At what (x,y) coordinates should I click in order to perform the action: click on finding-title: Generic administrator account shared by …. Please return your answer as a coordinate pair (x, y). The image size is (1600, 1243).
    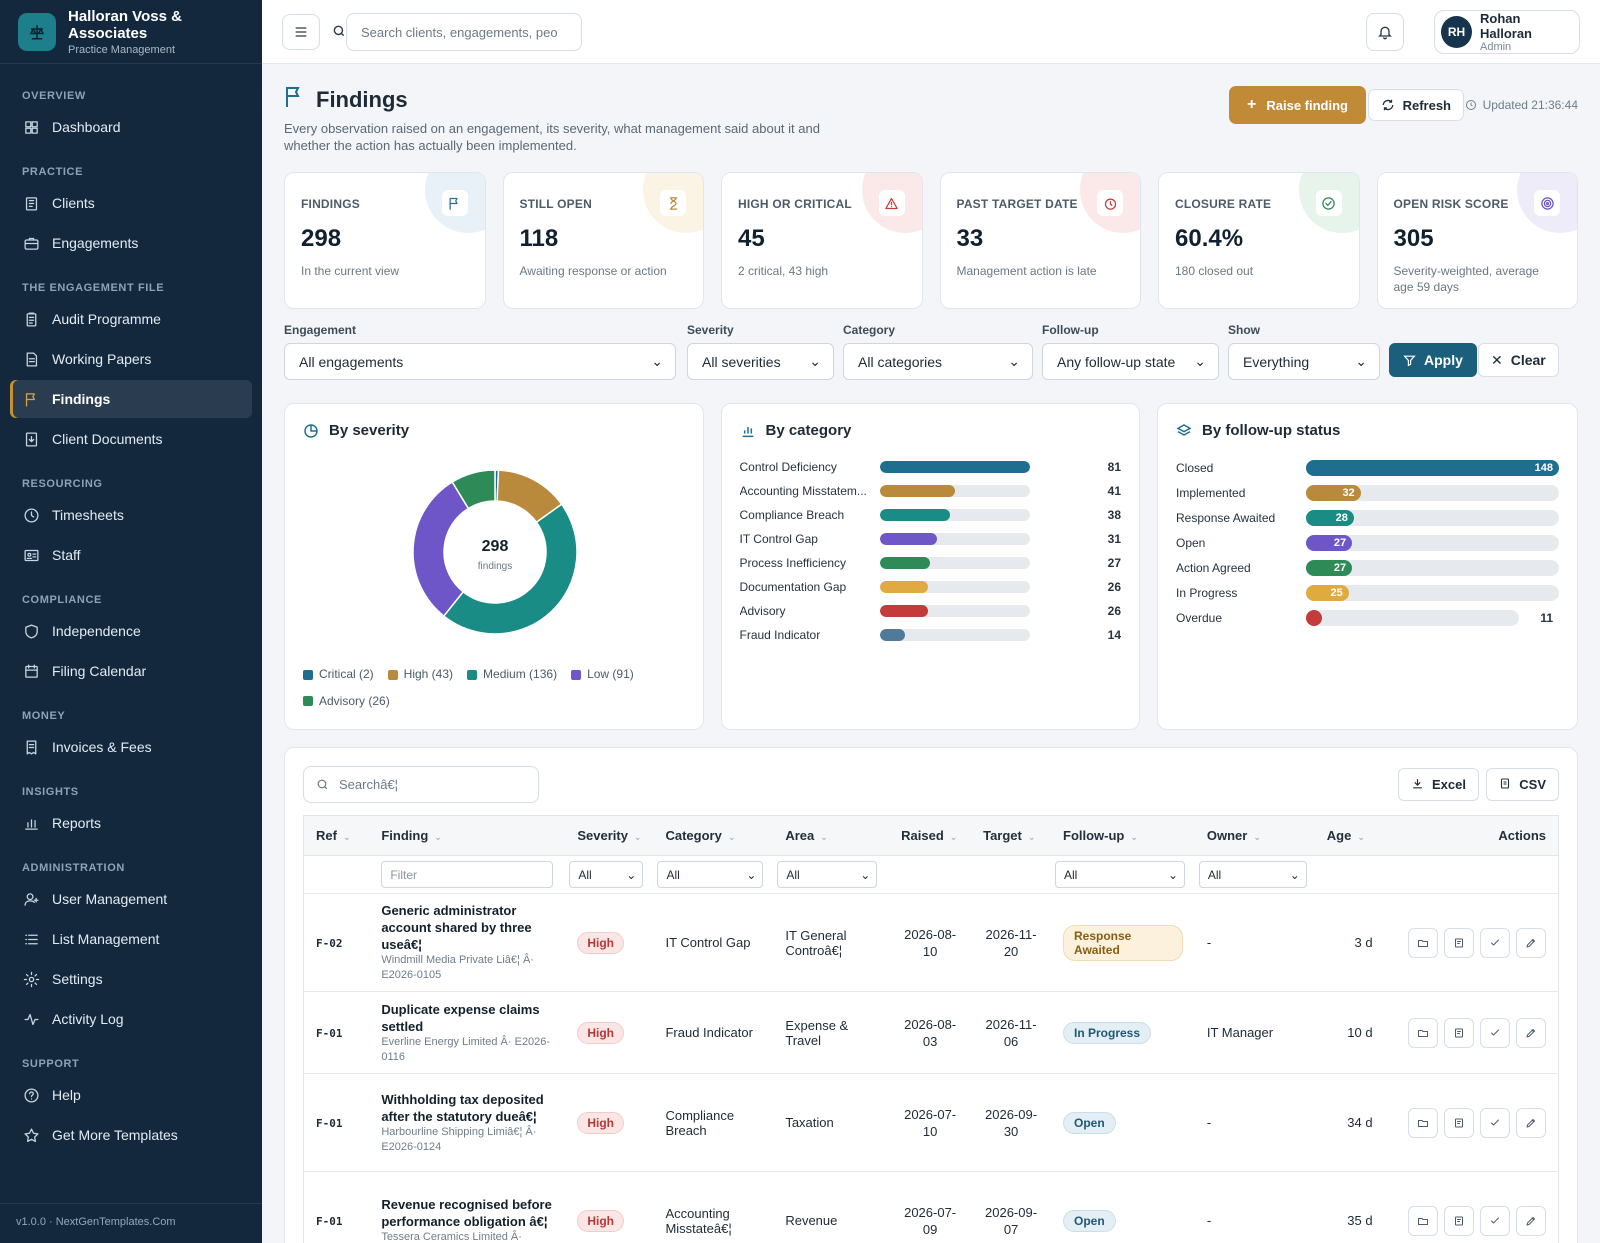
    Looking at the image, I should click on (456, 927).